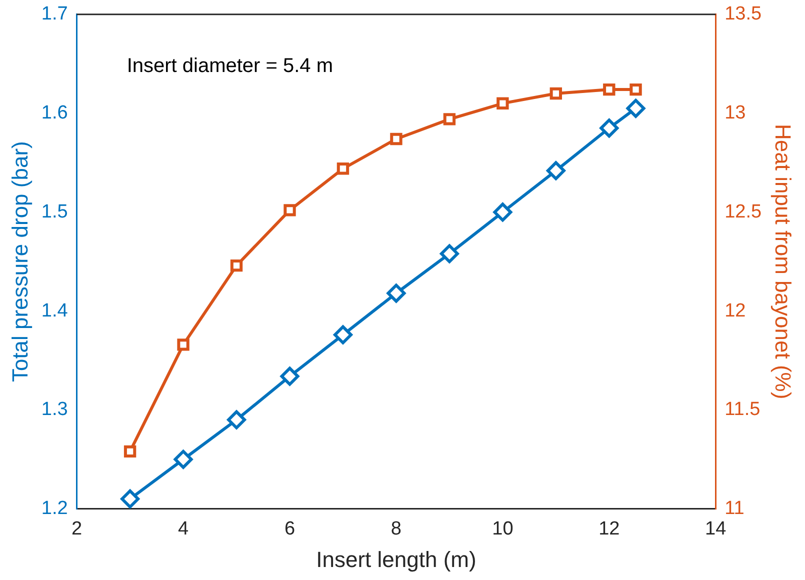 The width and height of the screenshot is (805, 580). I want to click on y-tick-label: 1.4, so click(54, 311).